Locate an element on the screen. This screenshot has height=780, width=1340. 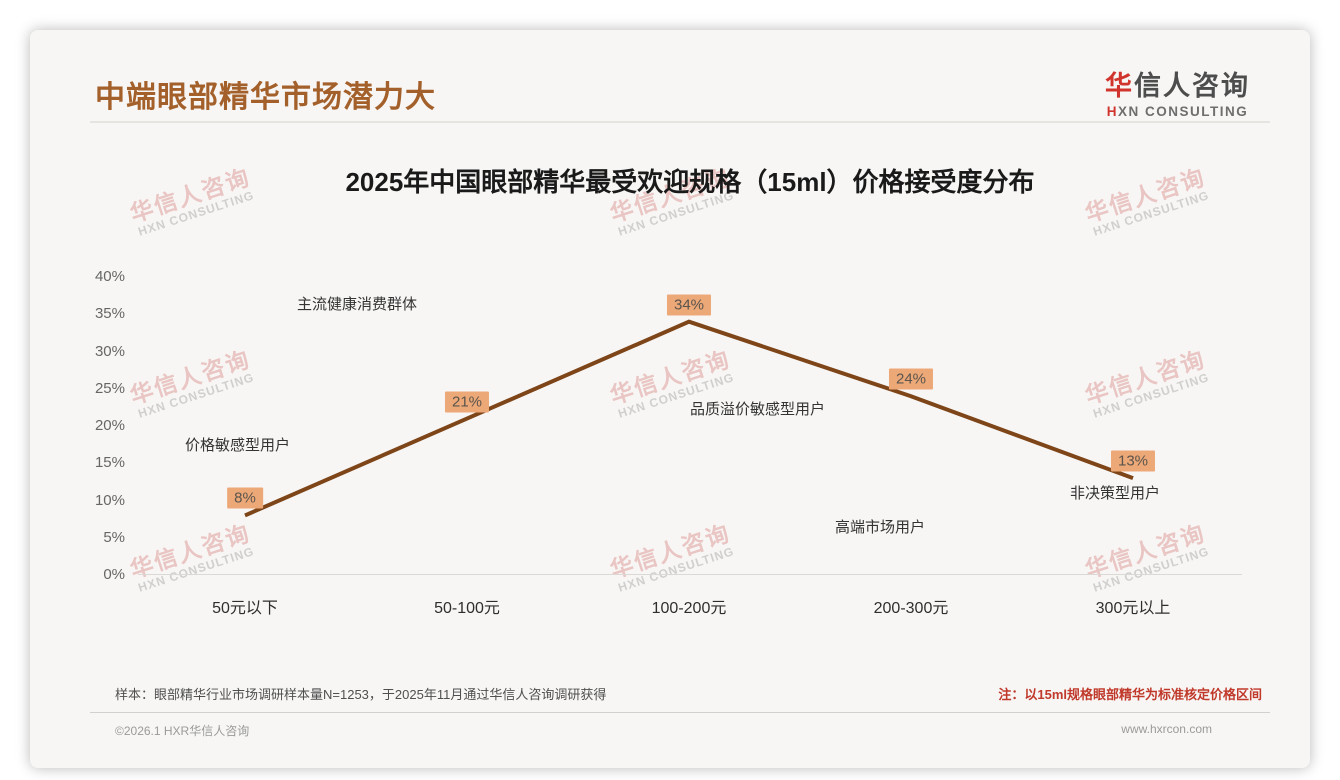
chart-annotation: 高端市场用户 is located at coordinates (880, 527).